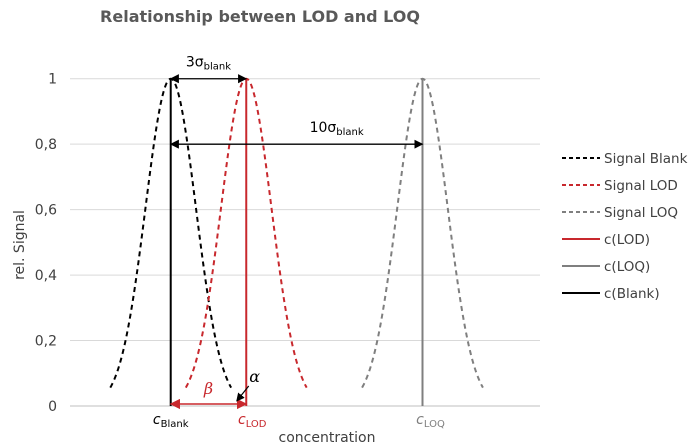 This screenshot has height=448, width=700. Describe the element at coordinates (646, 159) in the screenshot. I see `legend-label: Signal Blank` at that location.